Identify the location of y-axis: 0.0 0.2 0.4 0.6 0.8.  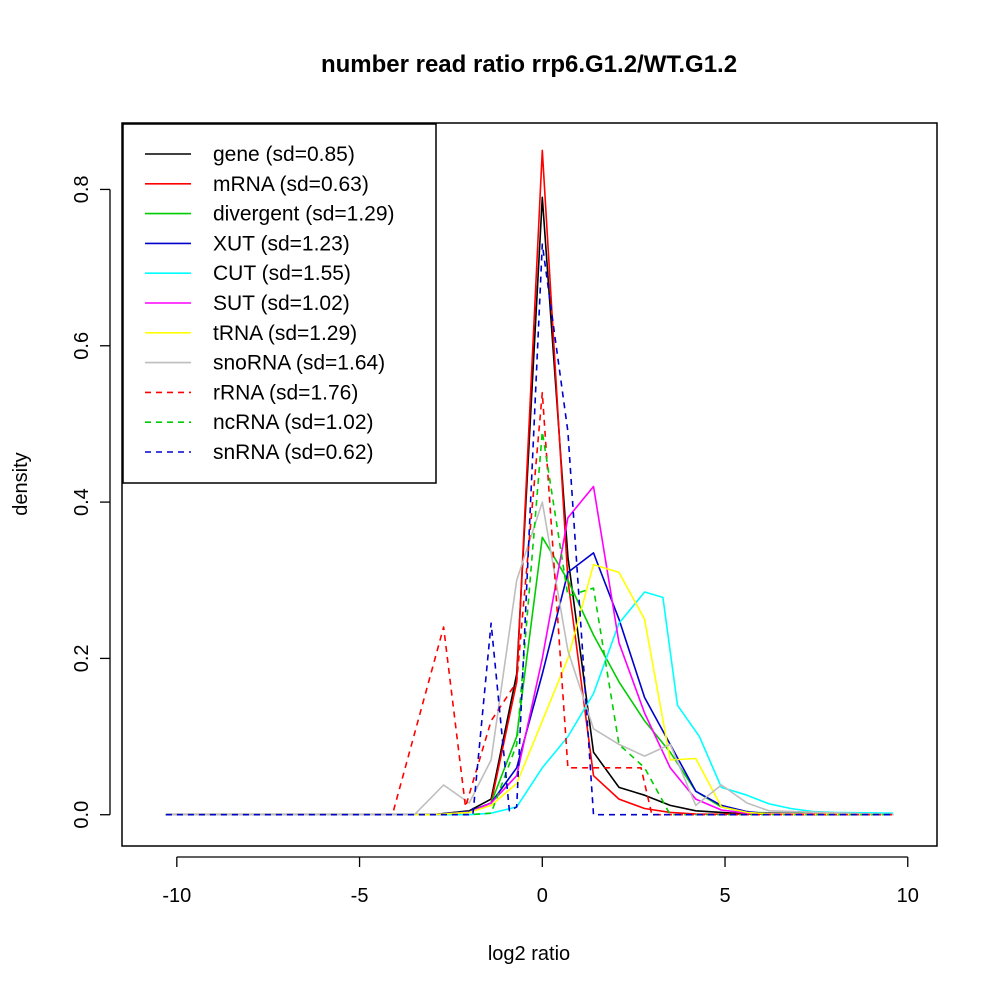
(91, 502).